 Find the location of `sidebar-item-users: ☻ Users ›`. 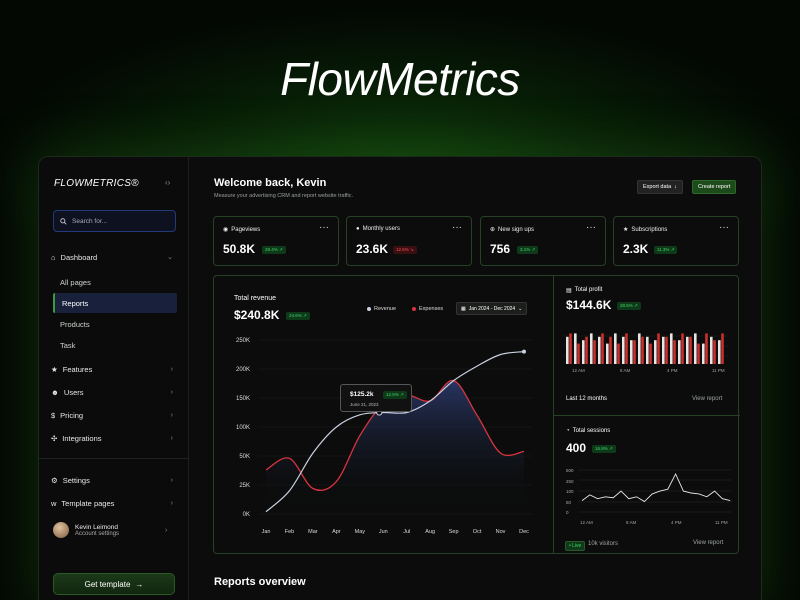

sidebar-item-users: ☻ Users › is located at coordinates (114, 392).